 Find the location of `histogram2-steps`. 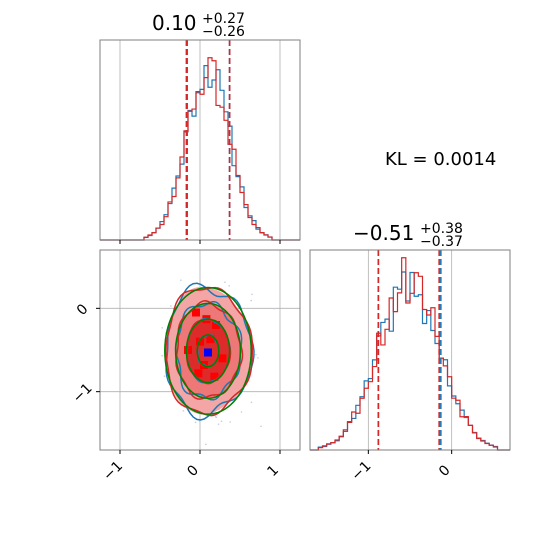

histogram2-steps is located at coordinates (410, 354).